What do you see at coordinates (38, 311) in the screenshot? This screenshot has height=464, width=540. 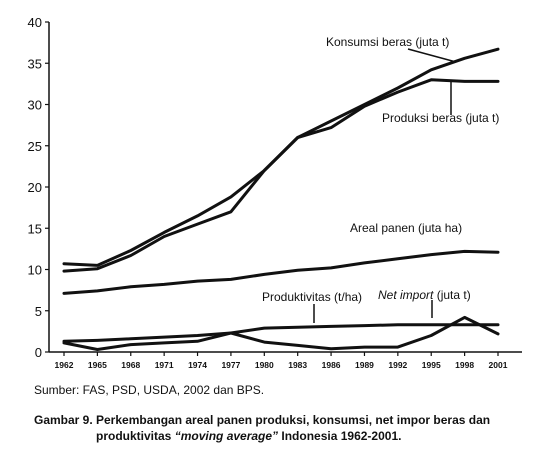 I see `y-tick-label: 5` at bounding box center [38, 311].